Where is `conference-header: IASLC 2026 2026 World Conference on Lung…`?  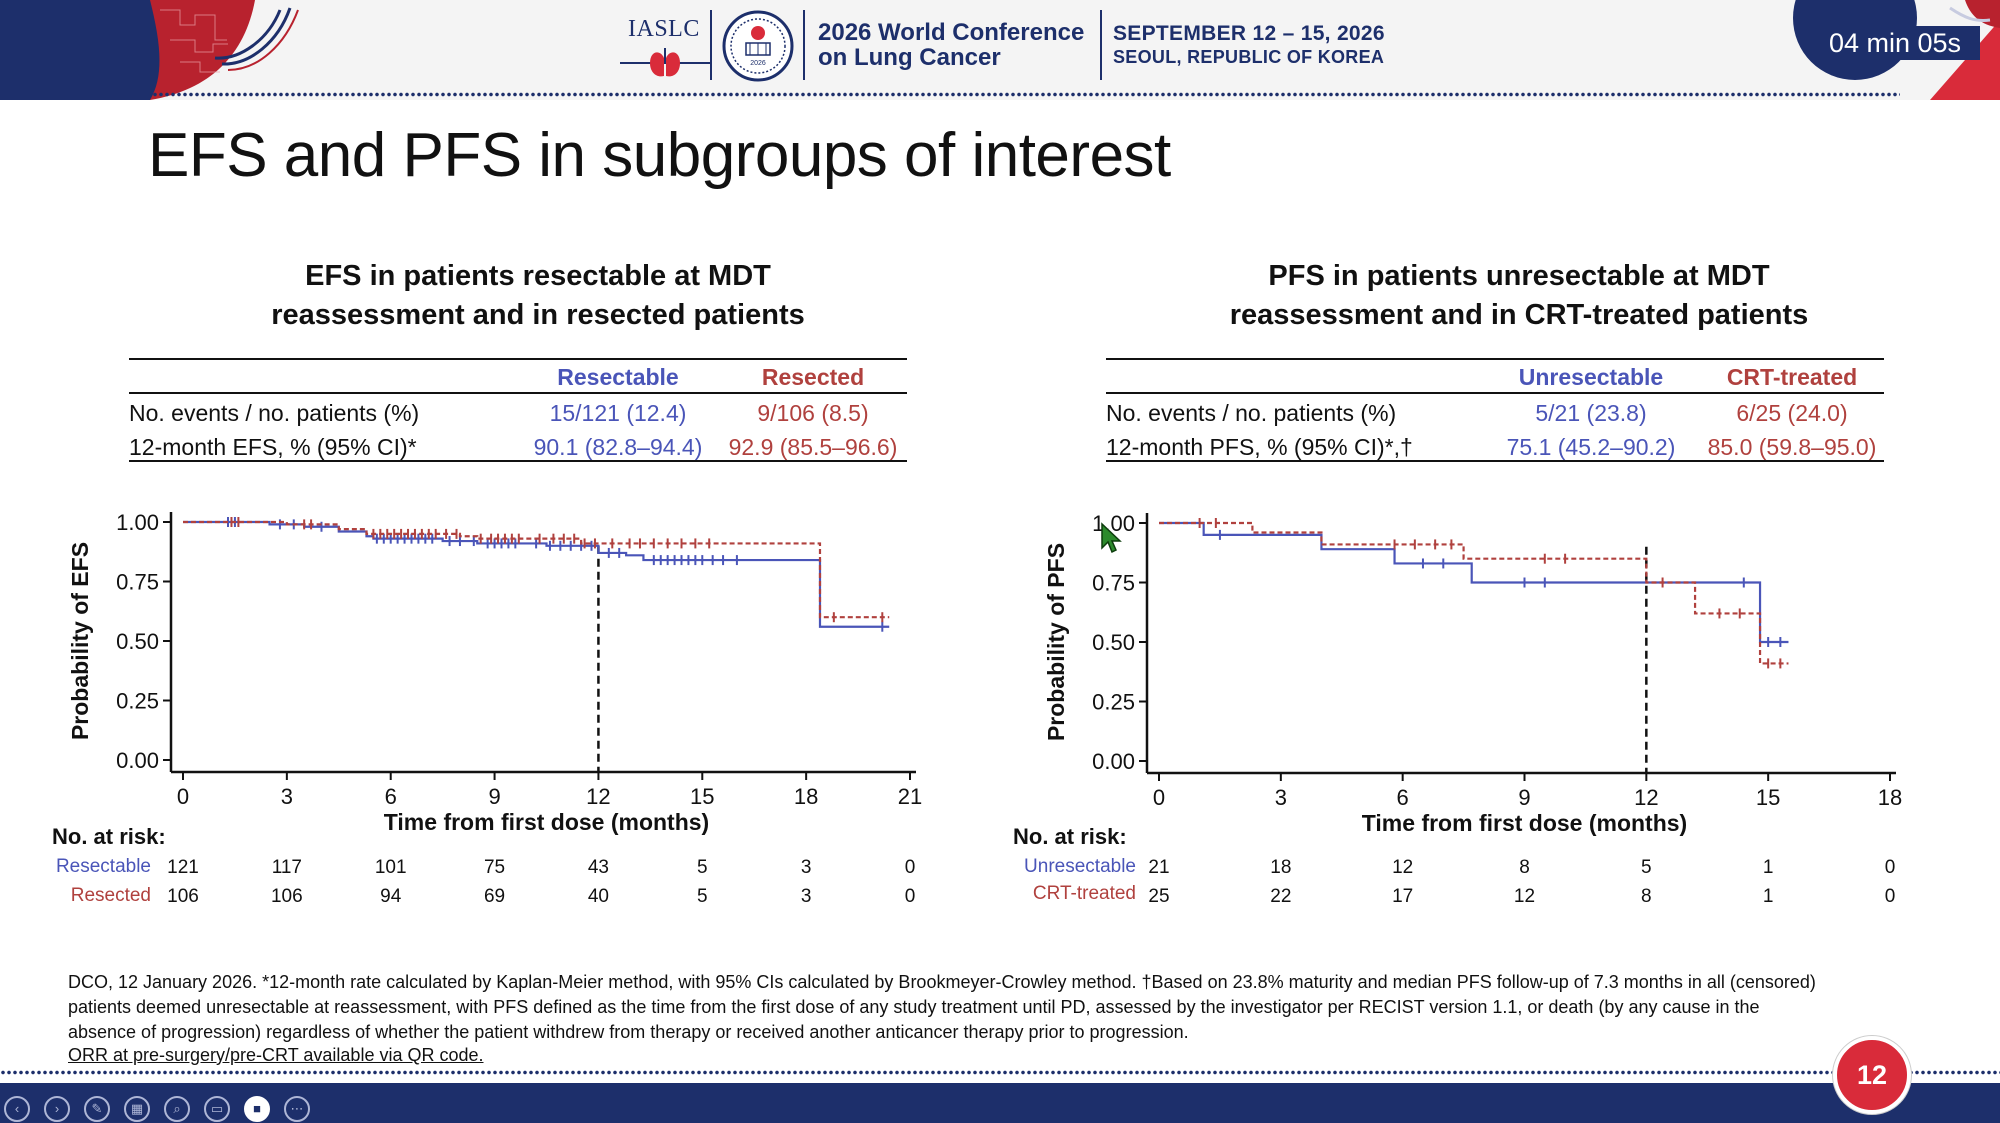 conference-header: IASLC 2026 2026 World Conference on Lung… is located at coordinates (1000, 50).